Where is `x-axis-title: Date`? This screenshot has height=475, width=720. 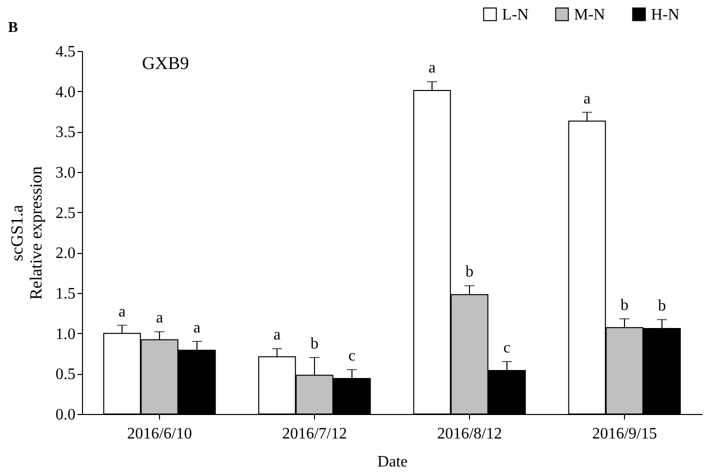
x-axis-title: Date is located at coordinates (392, 462).